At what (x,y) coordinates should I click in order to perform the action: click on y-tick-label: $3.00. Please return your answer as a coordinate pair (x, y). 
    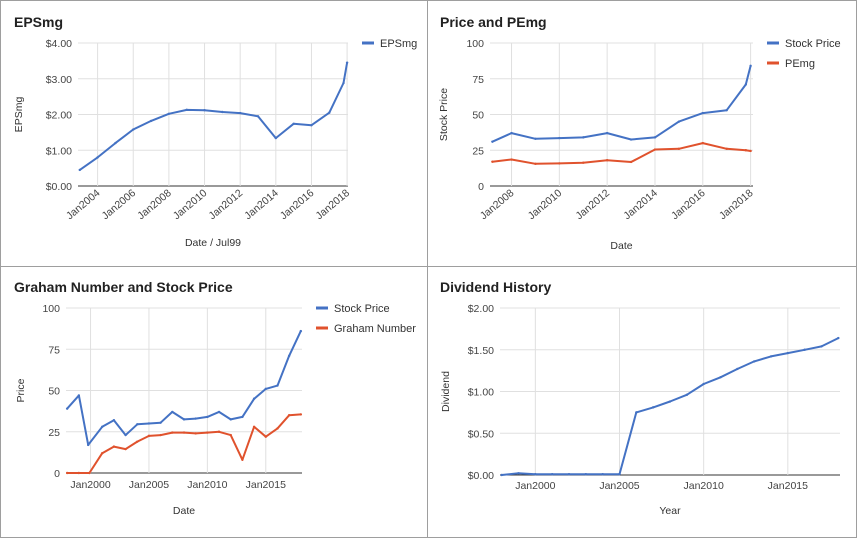
    Looking at the image, I should click on (59, 80).